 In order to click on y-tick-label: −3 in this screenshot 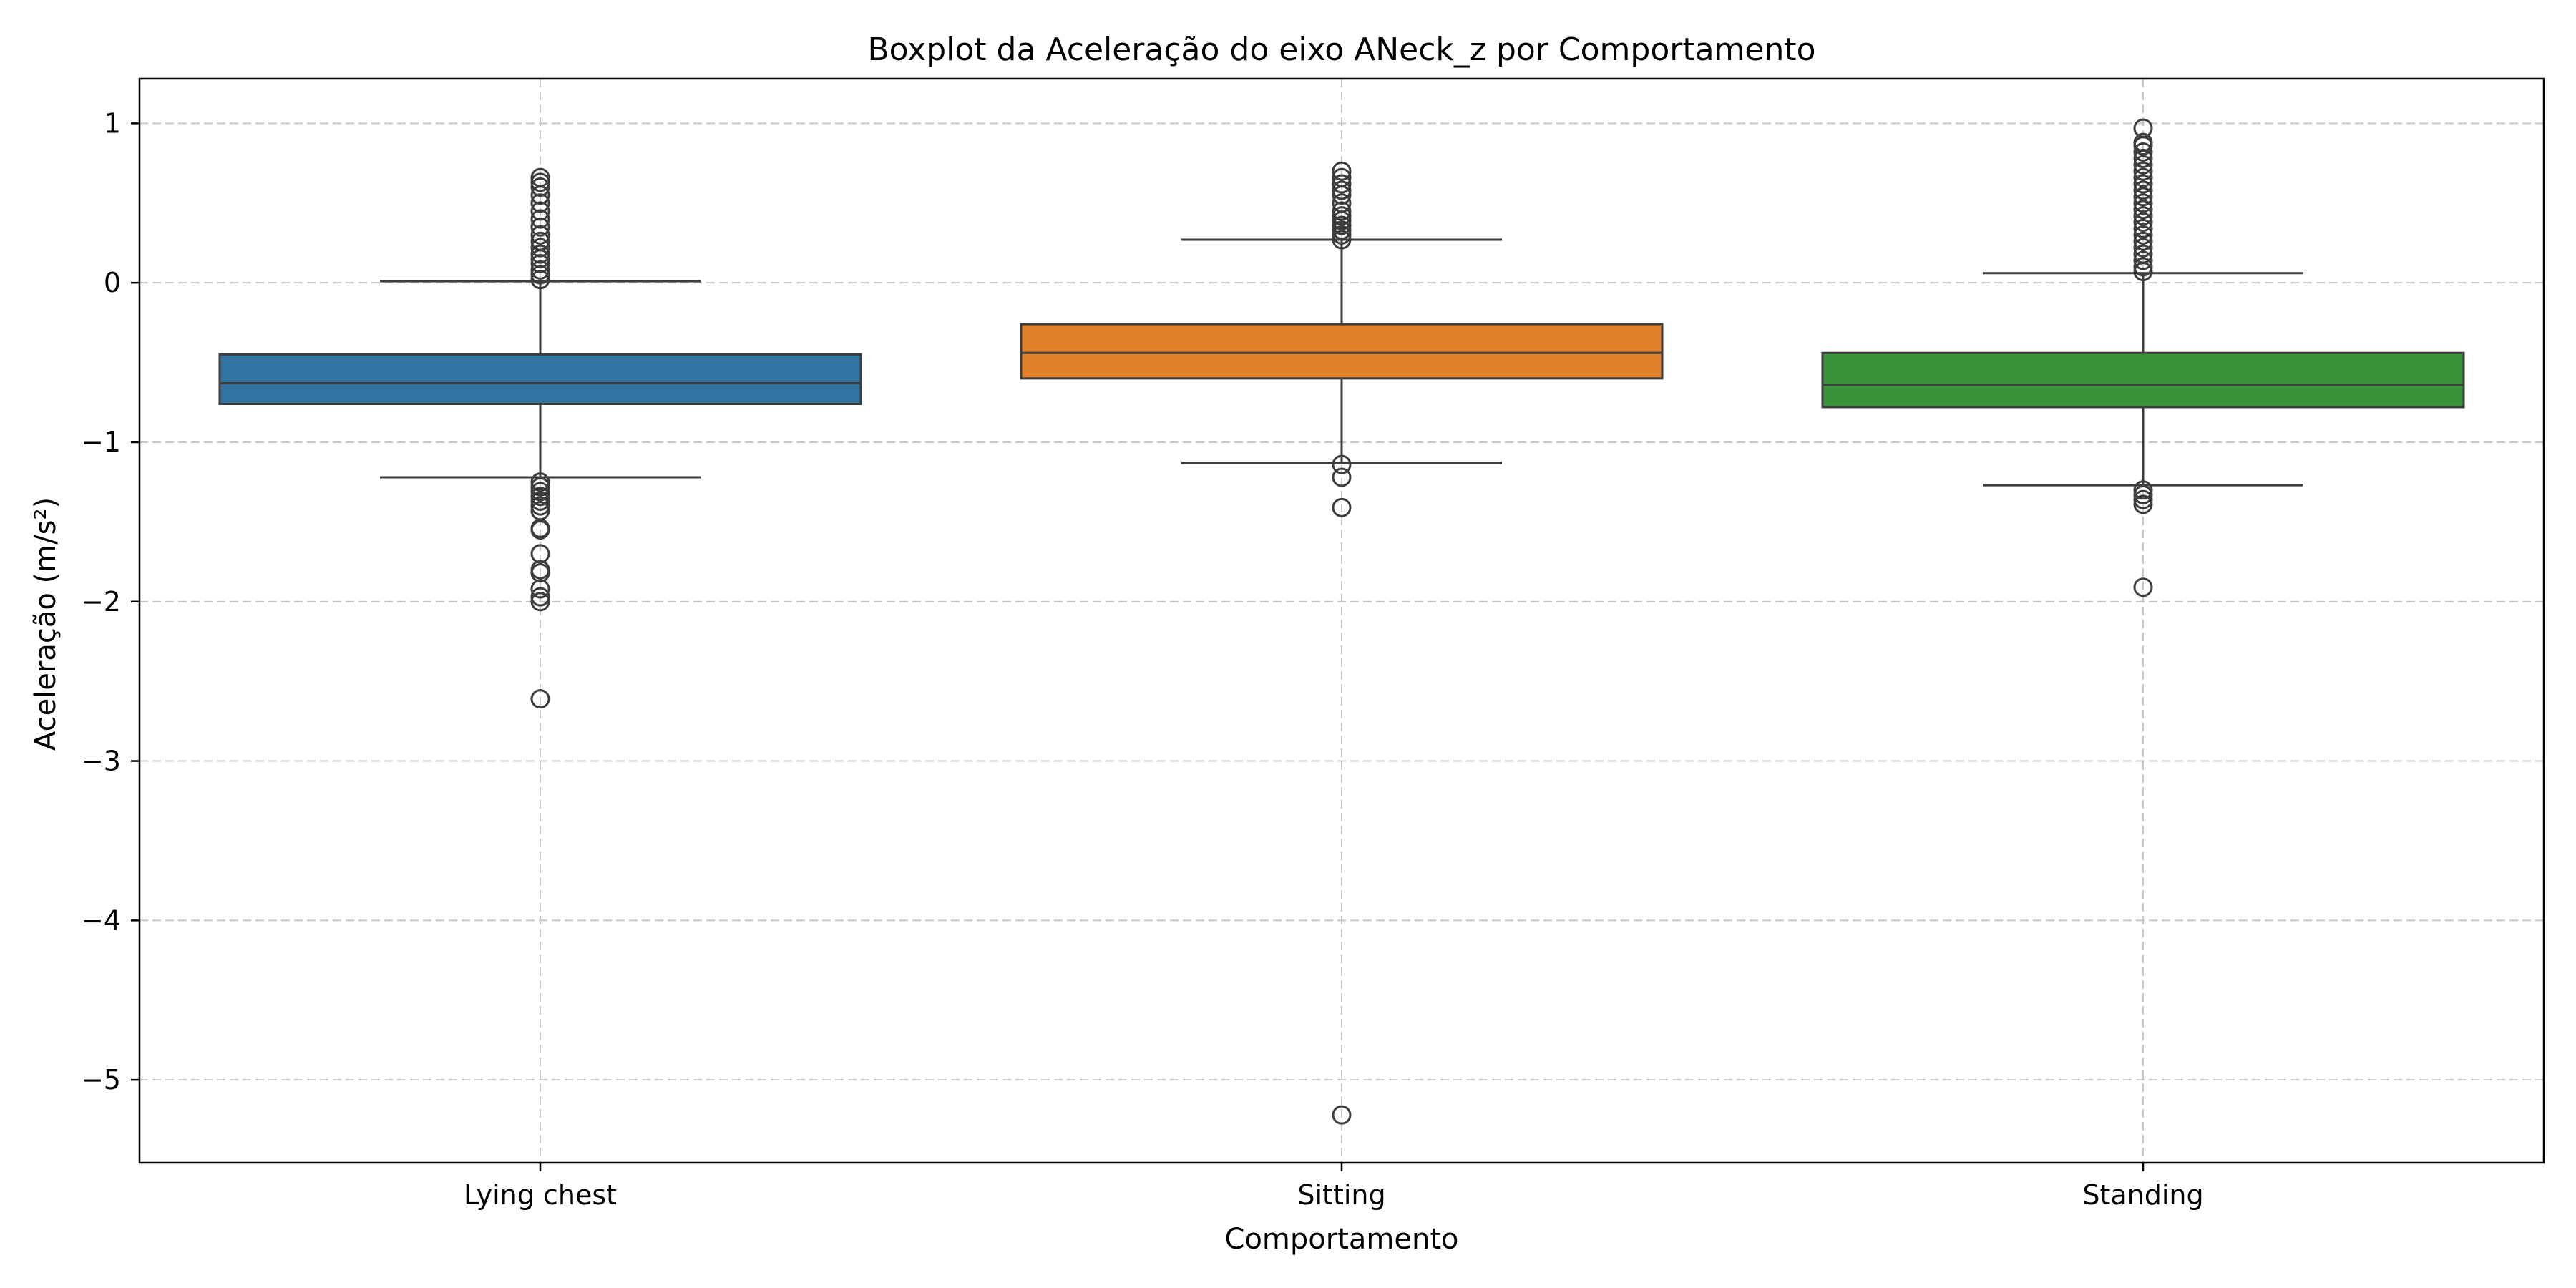, I will do `click(101, 761)`.